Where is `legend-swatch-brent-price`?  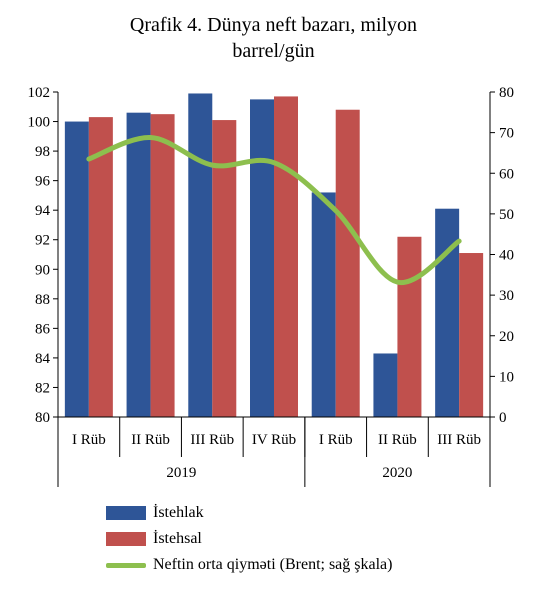 legend-swatch-brent-price is located at coordinates (126, 565).